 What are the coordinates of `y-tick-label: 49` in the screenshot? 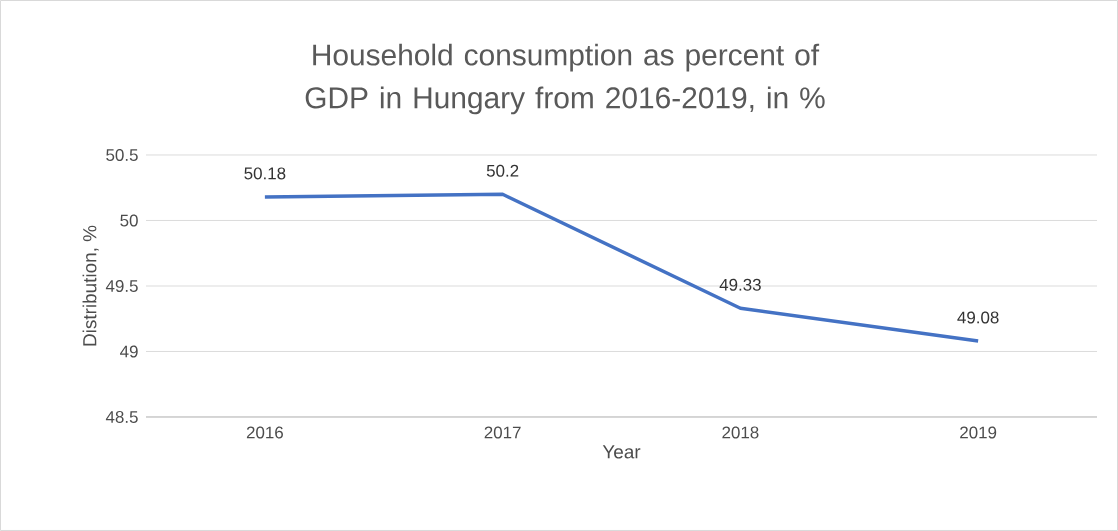 It's located at (129, 351).